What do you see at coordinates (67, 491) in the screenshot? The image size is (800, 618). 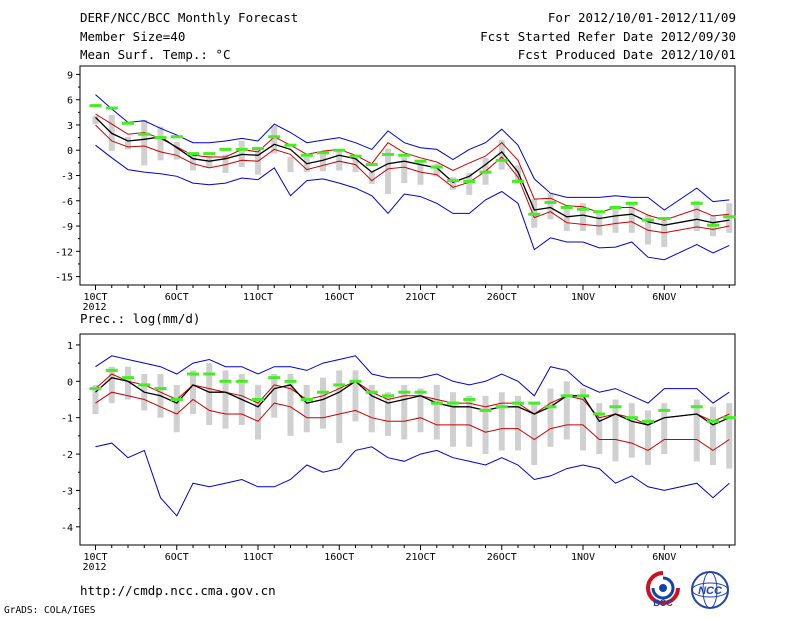 I see `y-tick-label: -3` at bounding box center [67, 491].